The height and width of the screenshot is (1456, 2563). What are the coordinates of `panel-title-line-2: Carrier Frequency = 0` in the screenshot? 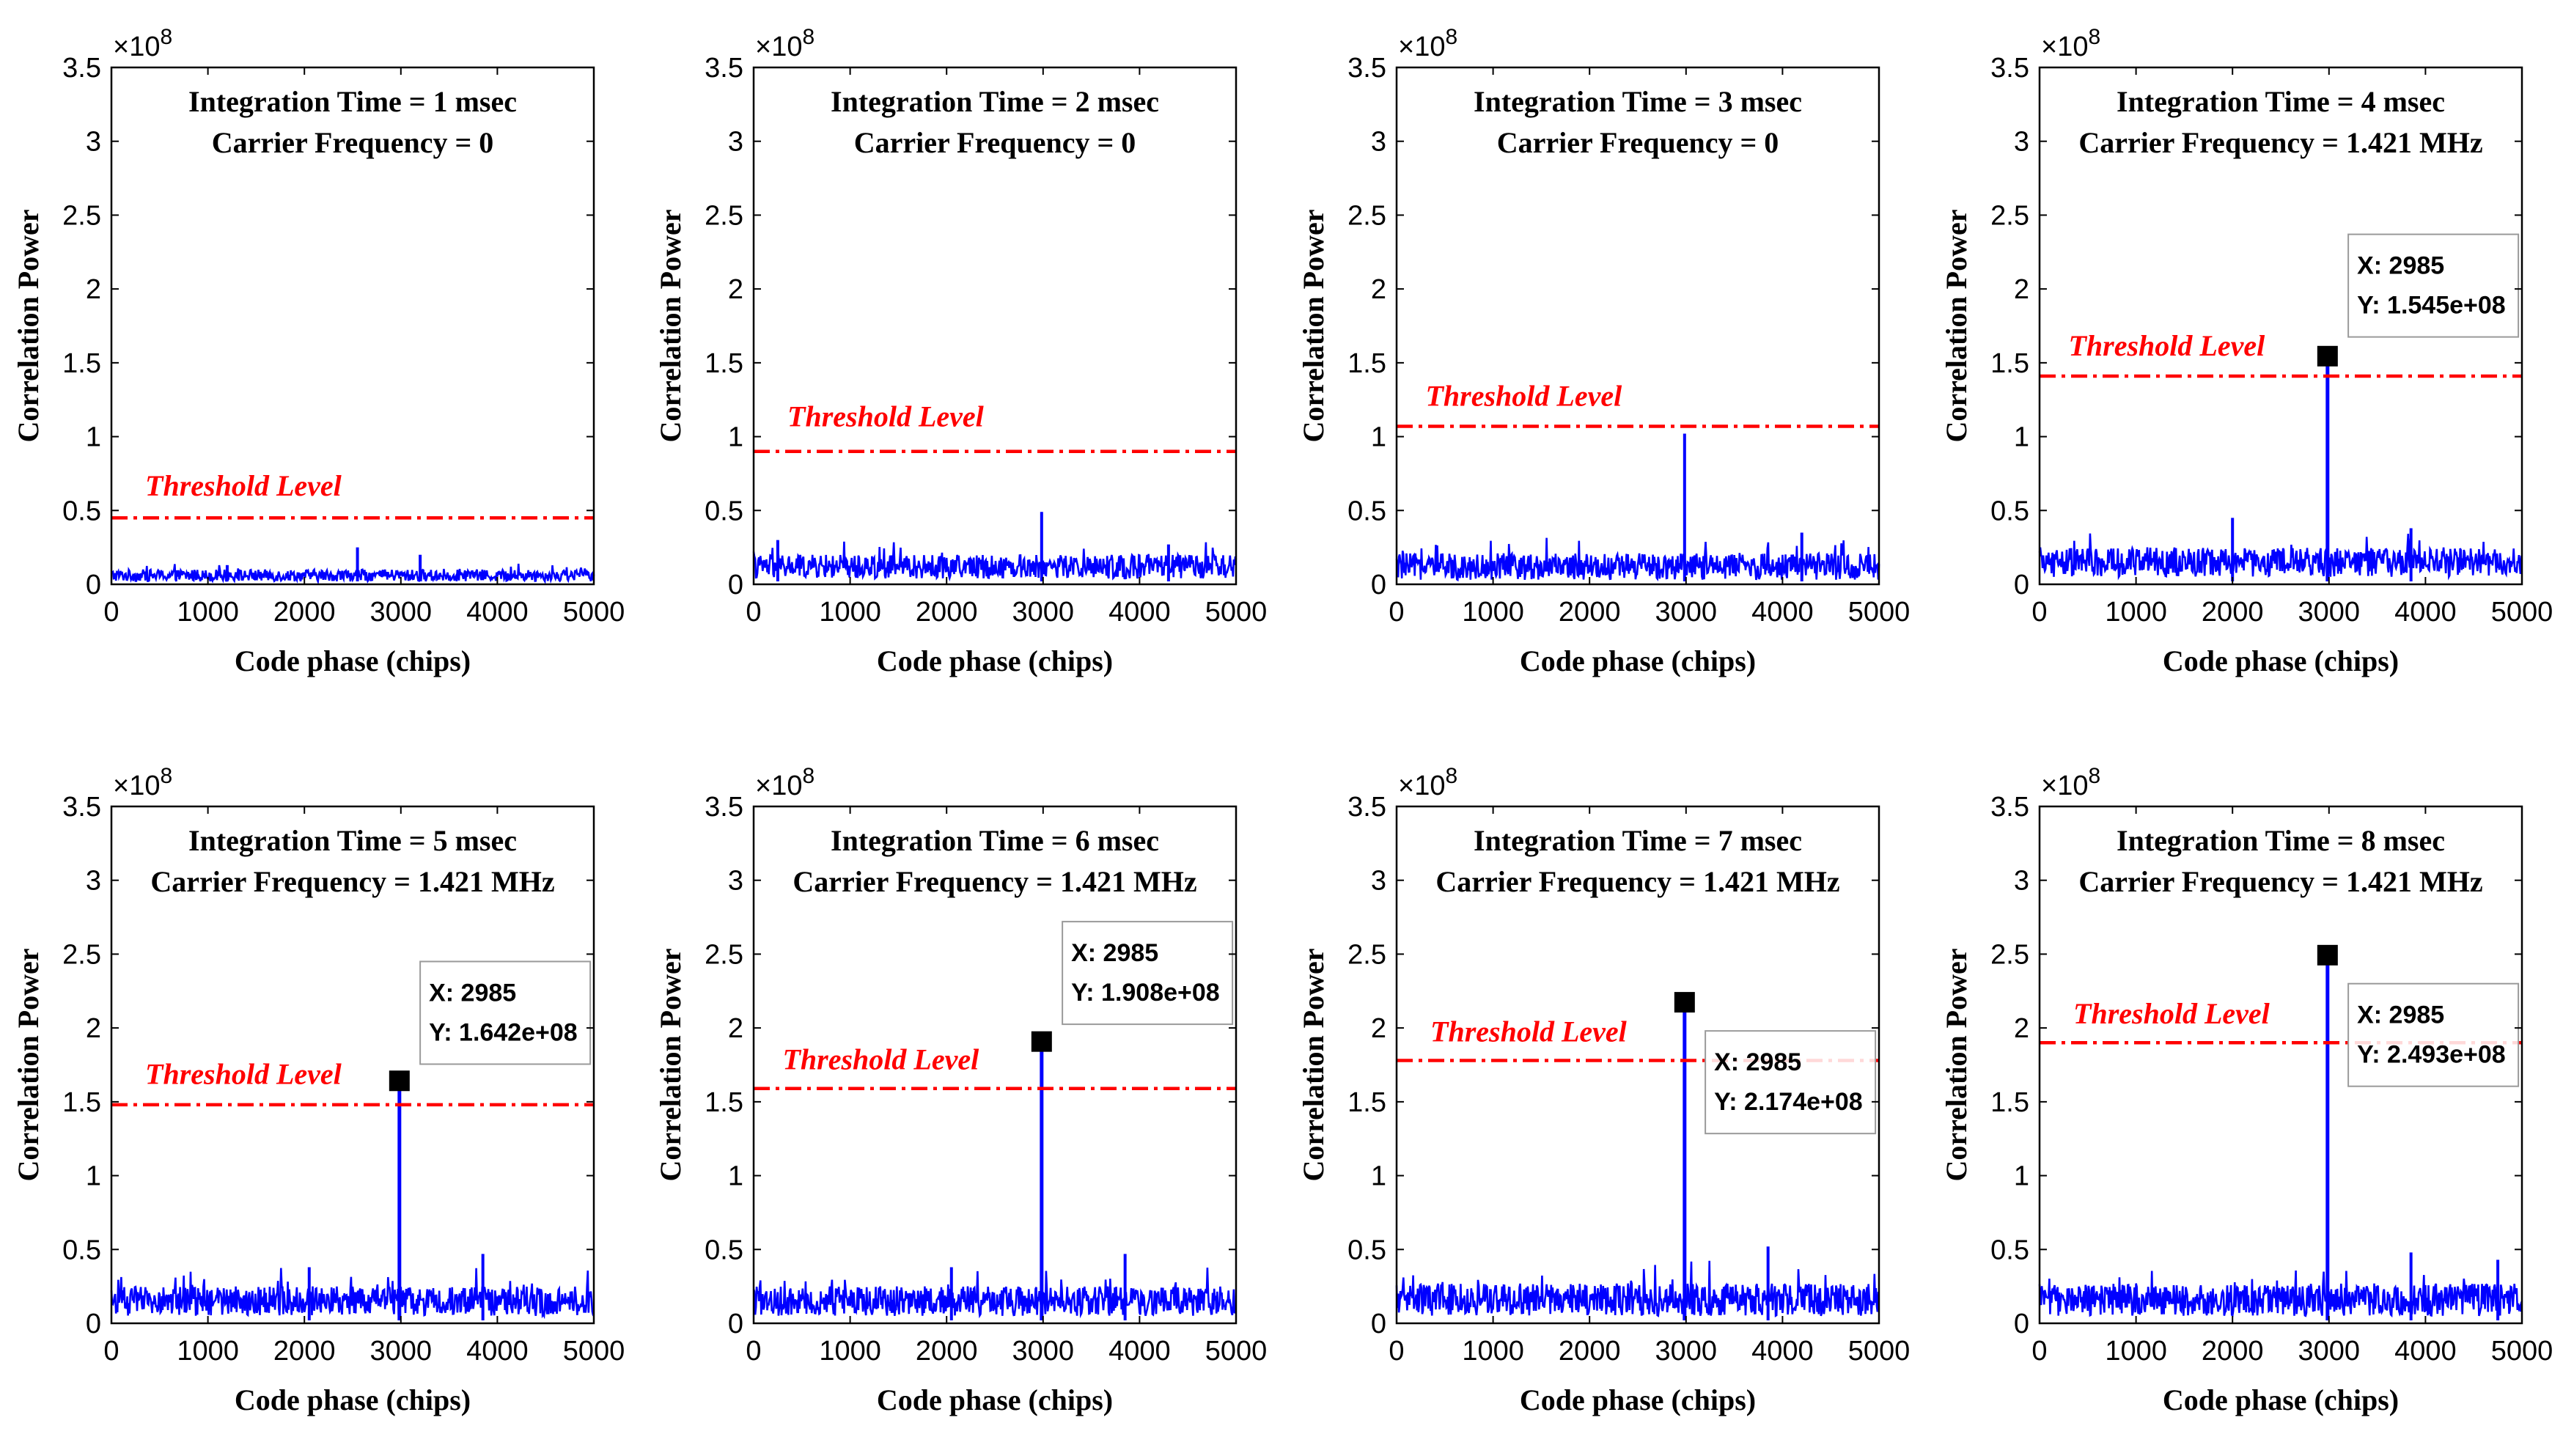 It's located at (995, 142).